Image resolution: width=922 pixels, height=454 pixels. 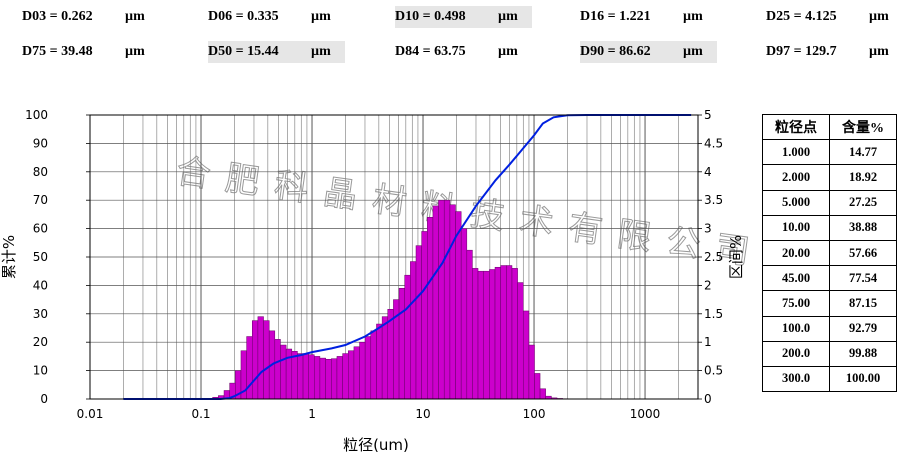 What do you see at coordinates (796, 227) in the screenshot?
I see `table-cell-size: 10.00` at bounding box center [796, 227].